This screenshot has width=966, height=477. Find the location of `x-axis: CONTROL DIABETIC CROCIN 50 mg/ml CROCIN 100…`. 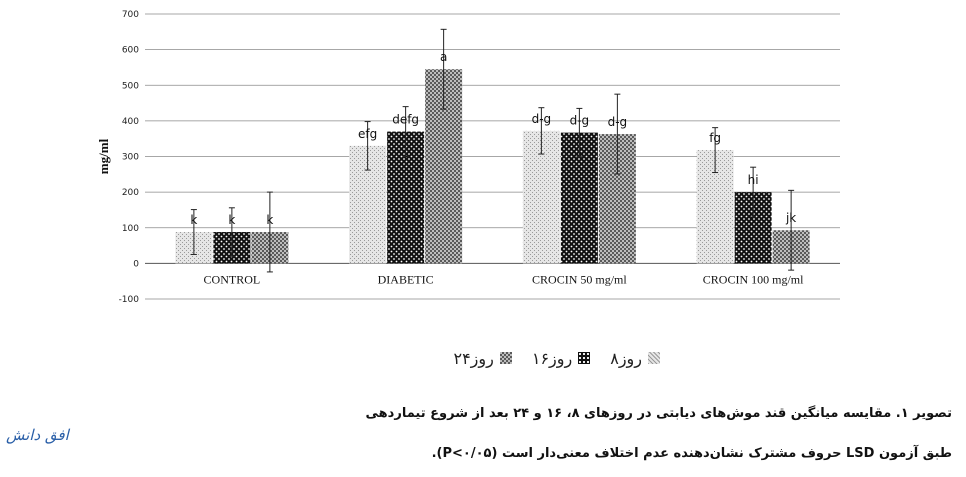

x-axis: CONTROL DIABETIC CROCIN 50 mg/ml CROCIN 100… is located at coordinates (504, 279).